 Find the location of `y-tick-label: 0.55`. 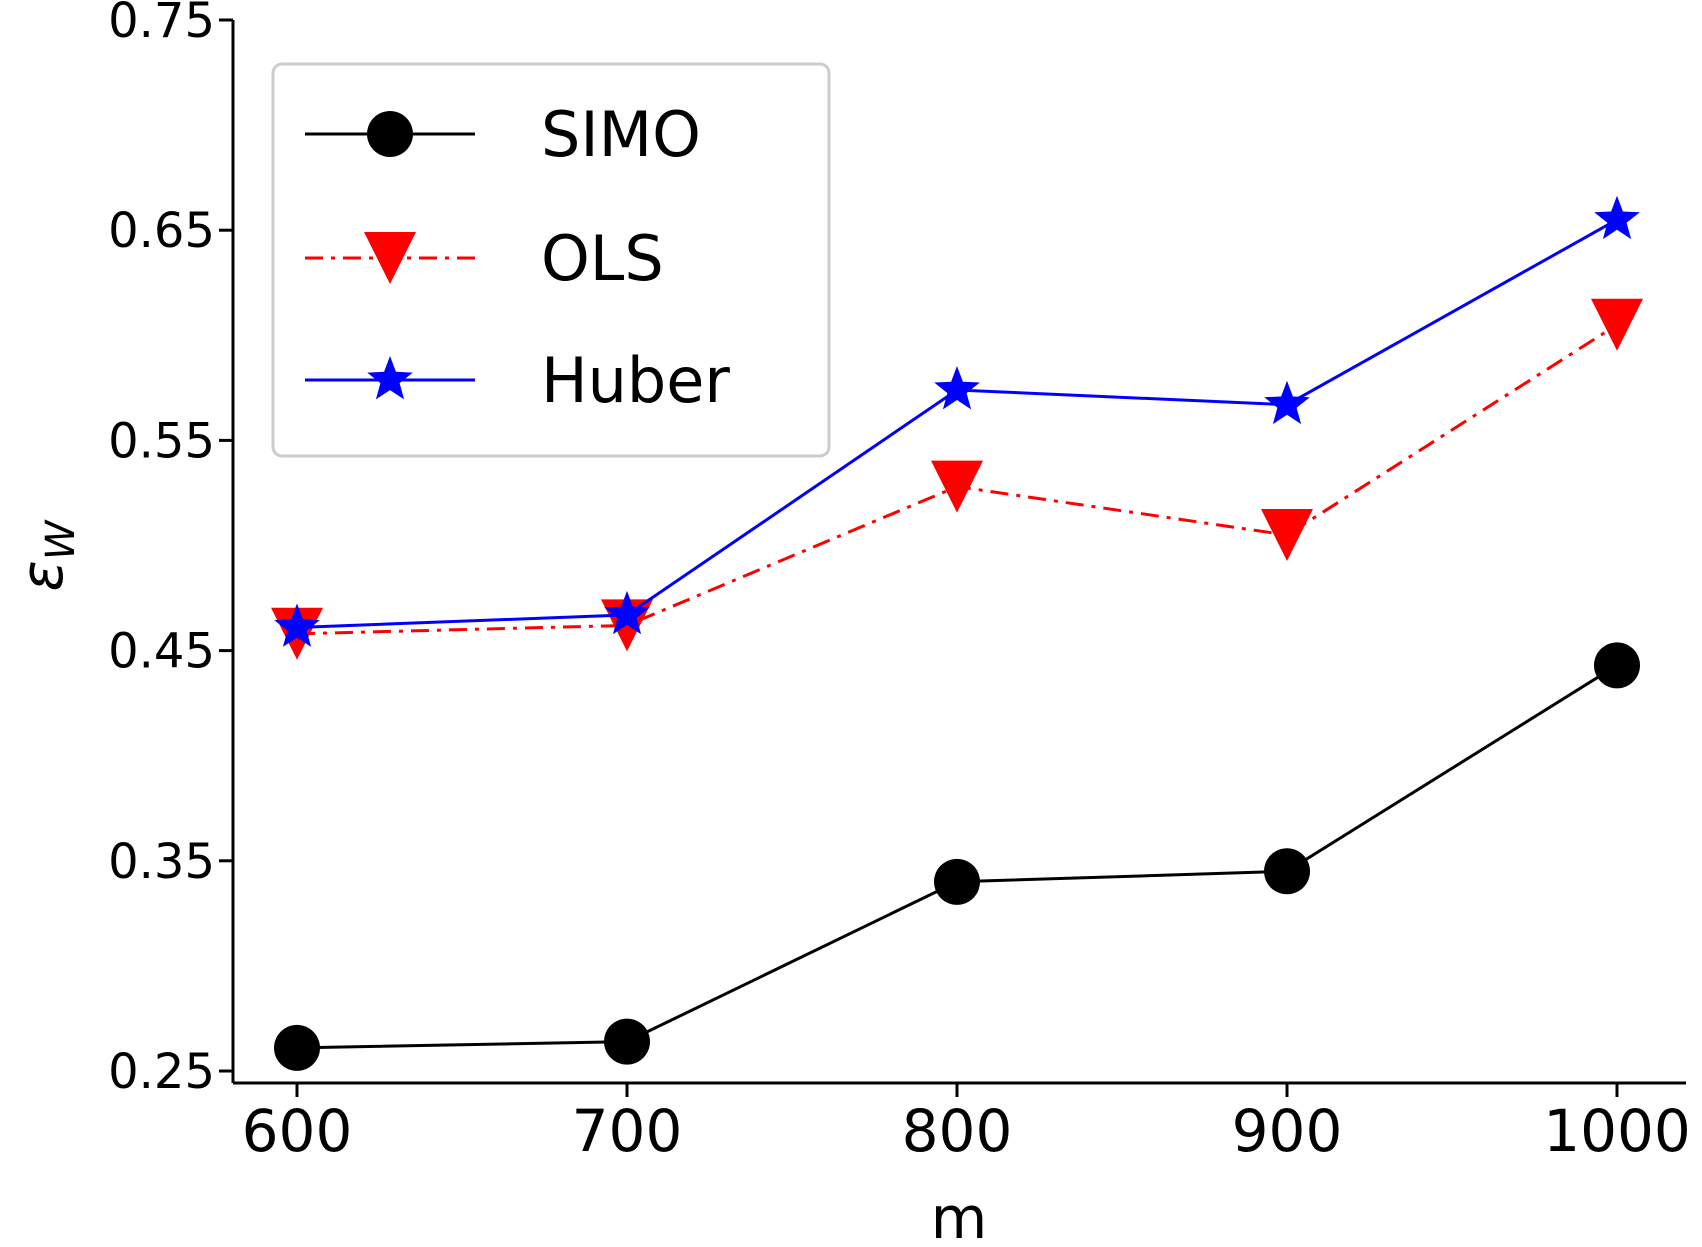

y-tick-label: 0.55 is located at coordinates (161, 441).